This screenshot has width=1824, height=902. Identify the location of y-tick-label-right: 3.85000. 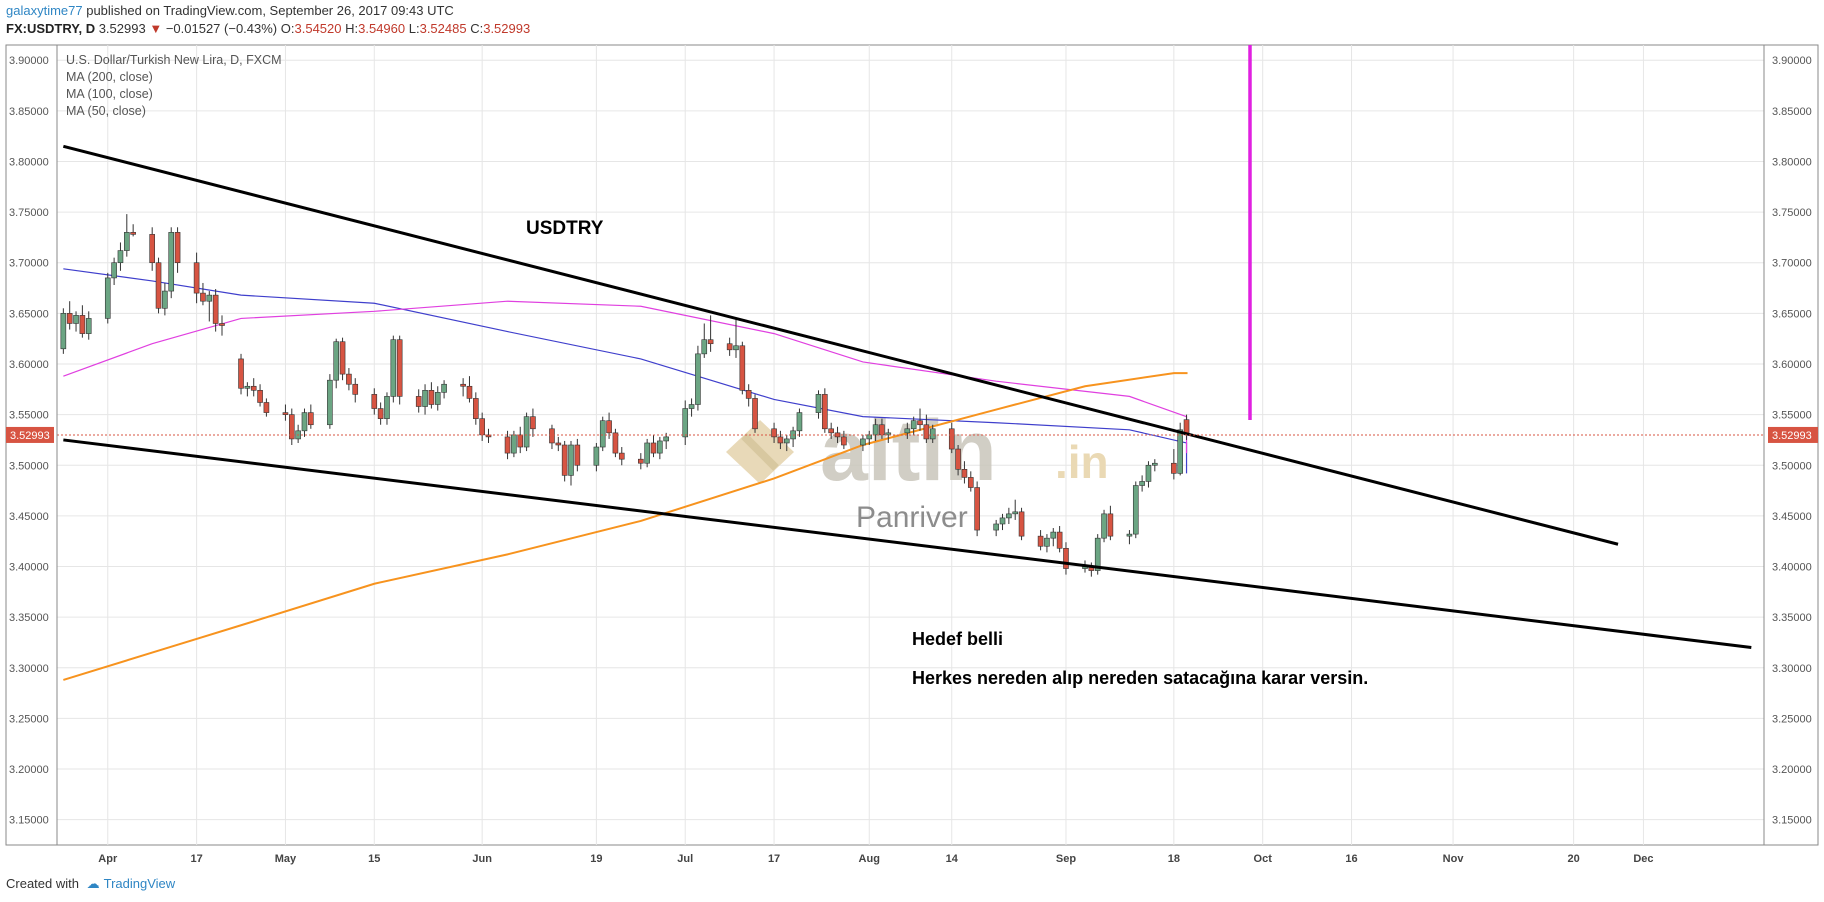
(1792, 112).